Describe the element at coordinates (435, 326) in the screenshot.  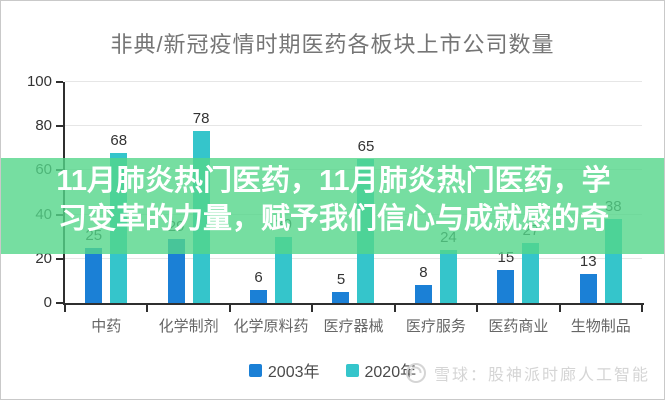
I see `x-axis-category-label: 医疗服务` at that location.